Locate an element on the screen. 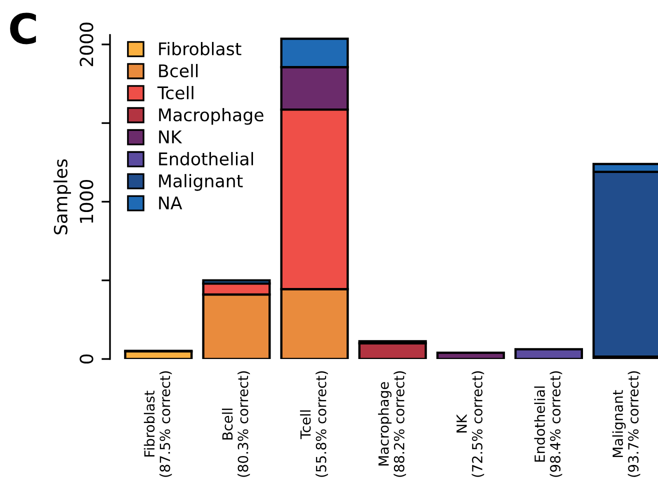 The height and width of the screenshot is (484, 658). legend-label: Fibroblast is located at coordinates (200, 49).